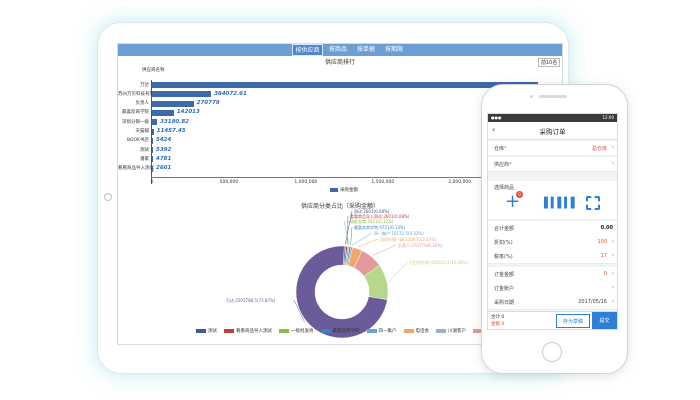 The width and height of the screenshot is (700, 400). I want to click on signal-icon: ●●●, so click(496, 117).